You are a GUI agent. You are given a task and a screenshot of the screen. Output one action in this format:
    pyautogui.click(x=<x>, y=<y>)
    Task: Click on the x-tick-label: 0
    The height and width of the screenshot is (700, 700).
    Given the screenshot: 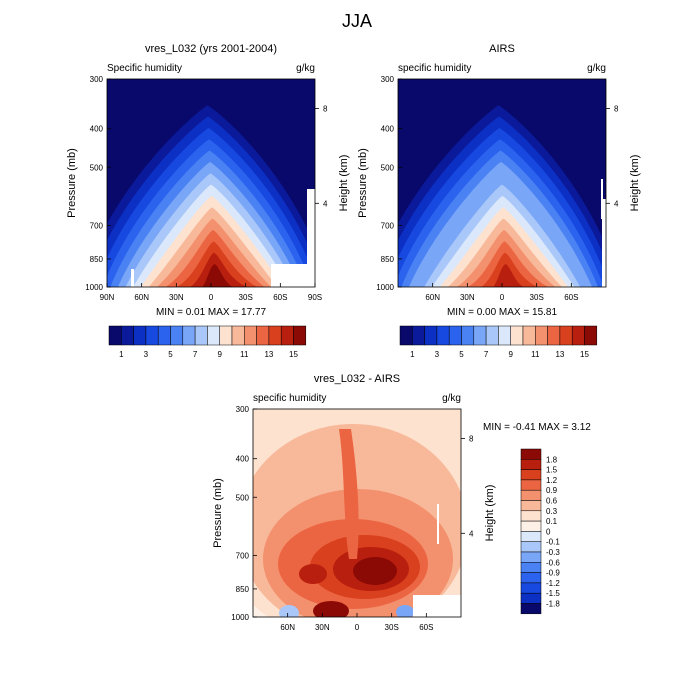 What is the action you would take?
    pyautogui.click(x=211, y=297)
    